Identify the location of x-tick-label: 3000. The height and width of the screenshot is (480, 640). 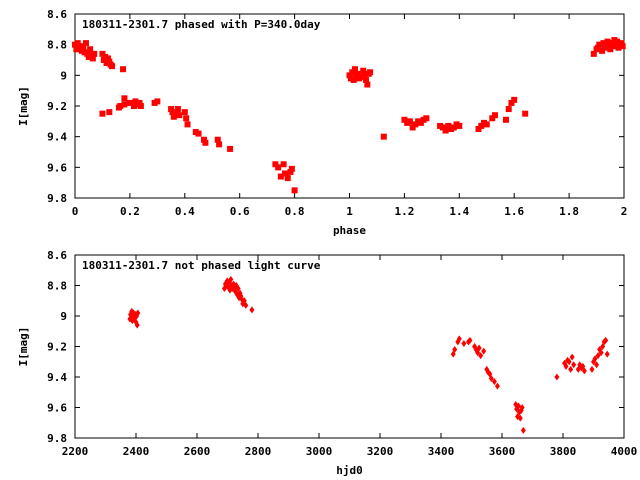
(319, 451).